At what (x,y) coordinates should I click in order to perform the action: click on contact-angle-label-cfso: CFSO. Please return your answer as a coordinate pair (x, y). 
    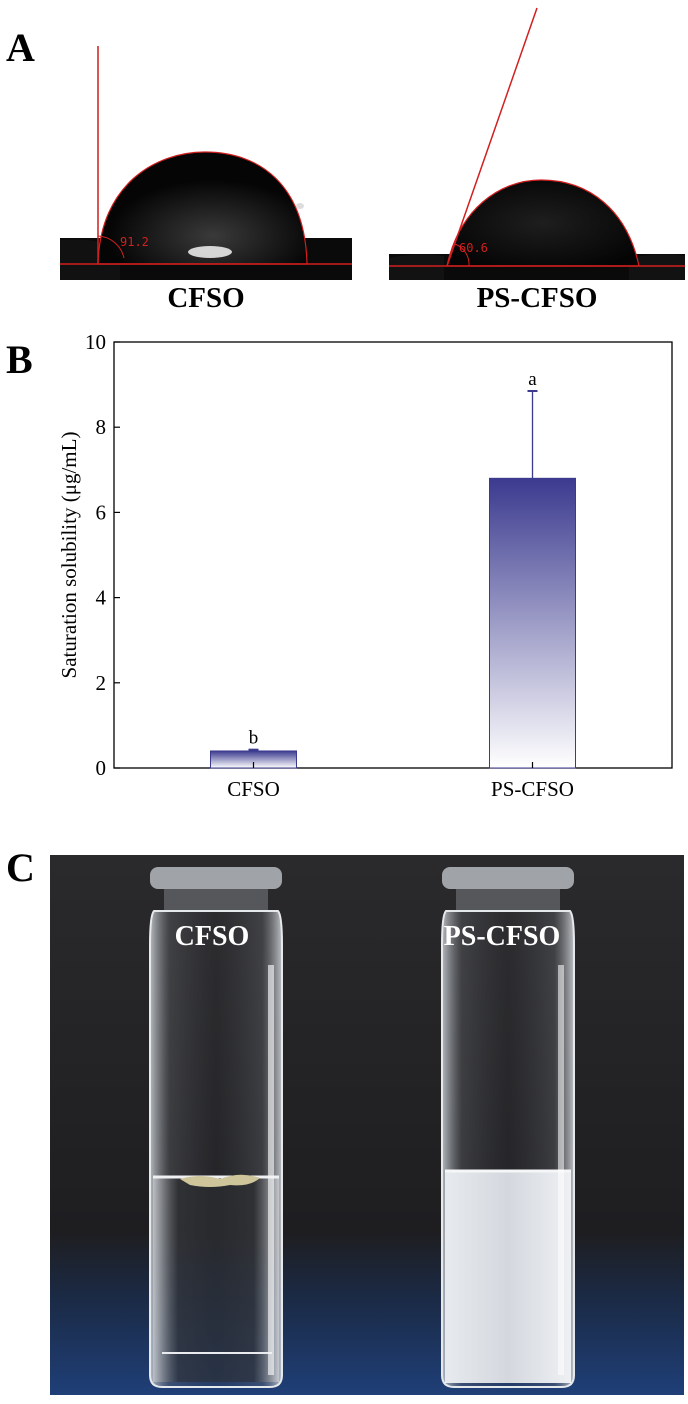
    Looking at the image, I should click on (206, 298).